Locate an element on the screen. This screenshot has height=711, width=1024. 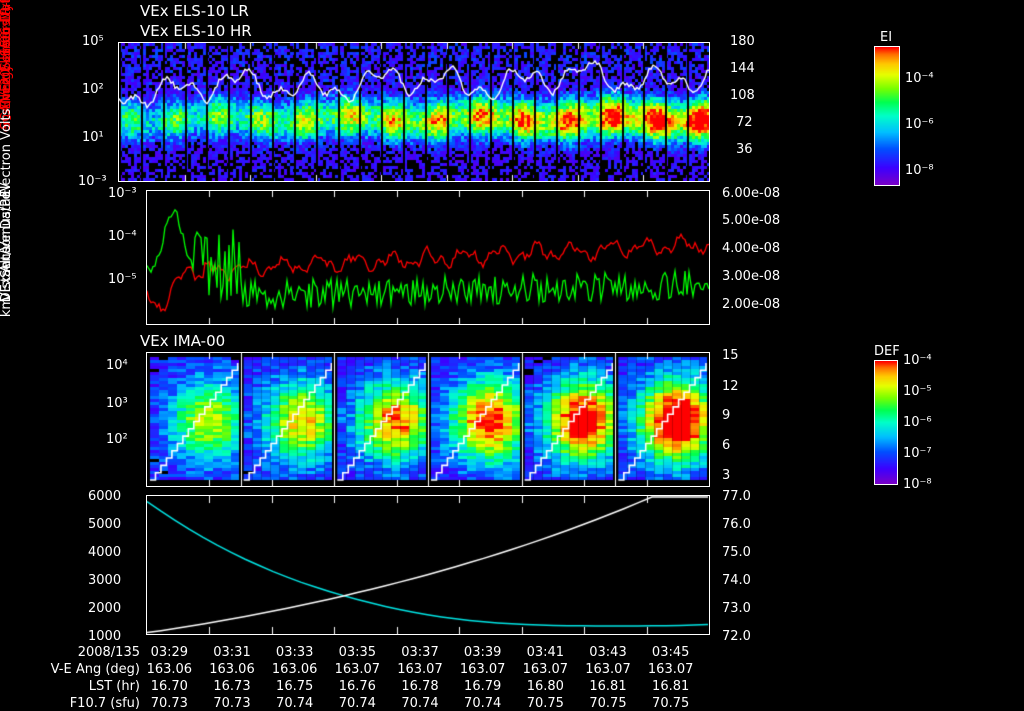
time-axis-tick-7: 03:43 is located at coordinates (608, 652).